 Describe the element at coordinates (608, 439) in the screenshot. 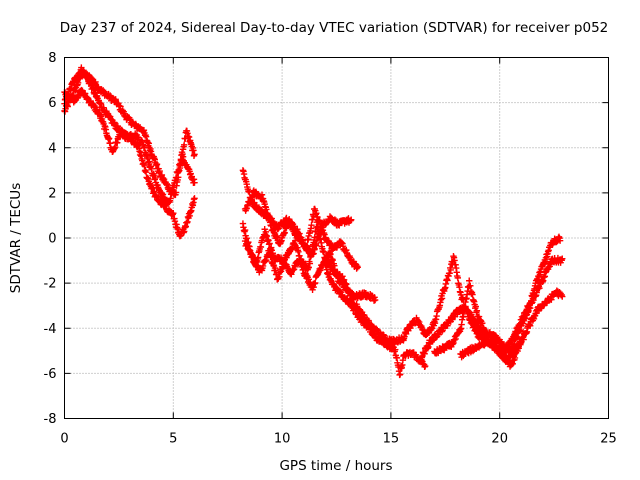

I see `x-tick-label: 25` at that location.